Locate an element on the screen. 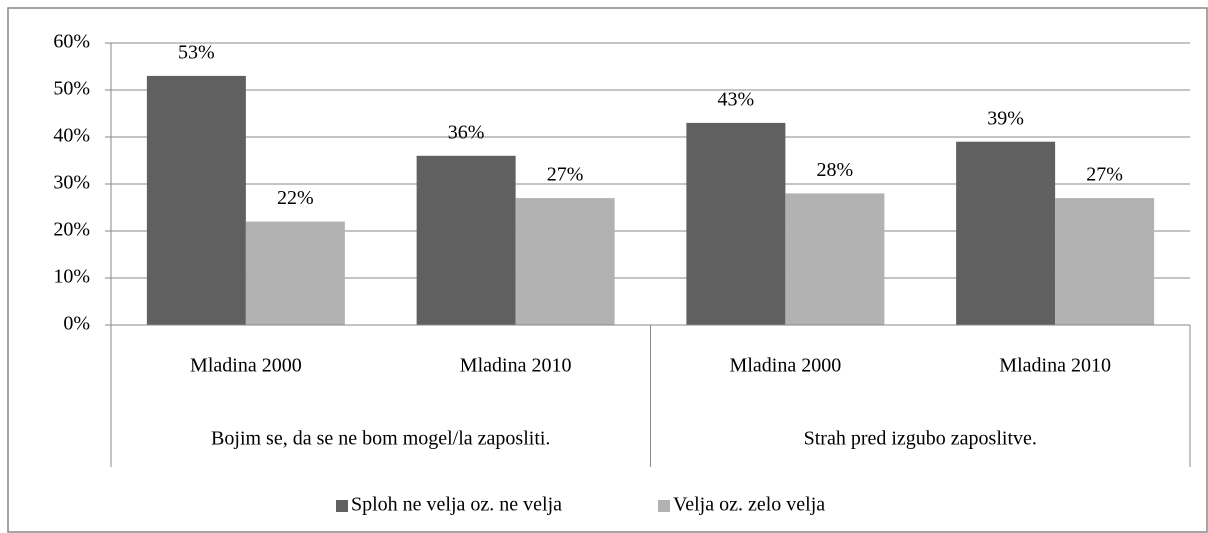 The height and width of the screenshot is (533, 1208). legend-label: Sploh ne velja oz. ne velja is located at coordinates (456, 505).